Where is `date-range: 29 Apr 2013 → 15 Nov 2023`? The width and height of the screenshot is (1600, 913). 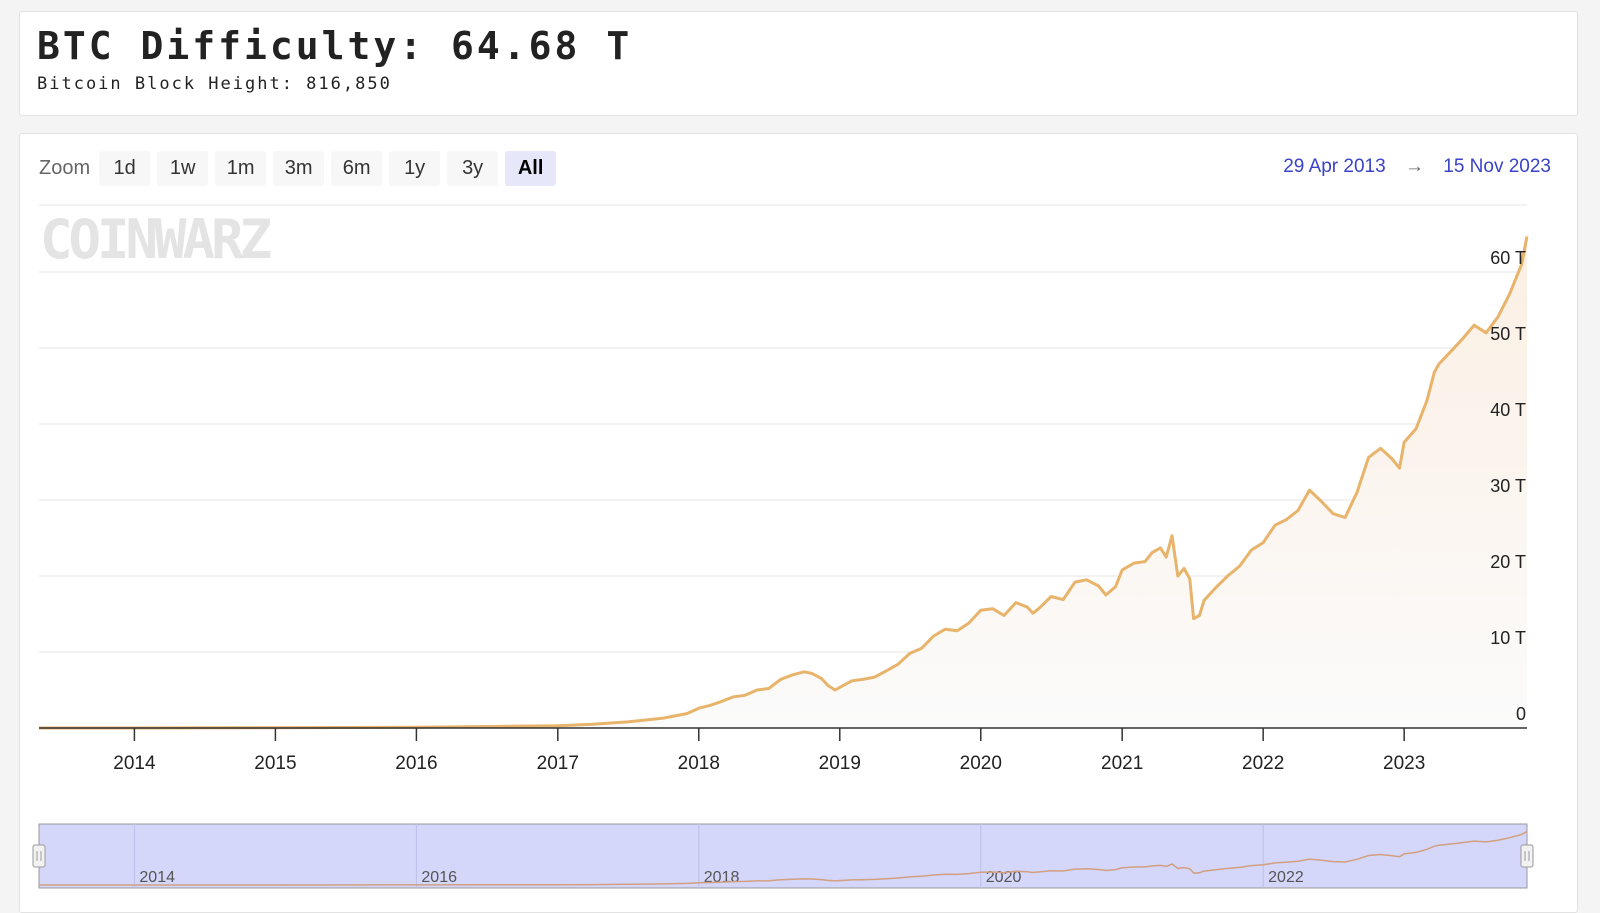 date-range: 29 Apr 2013 → 15 Nov 2023 is located at coordinates (1417, 167).